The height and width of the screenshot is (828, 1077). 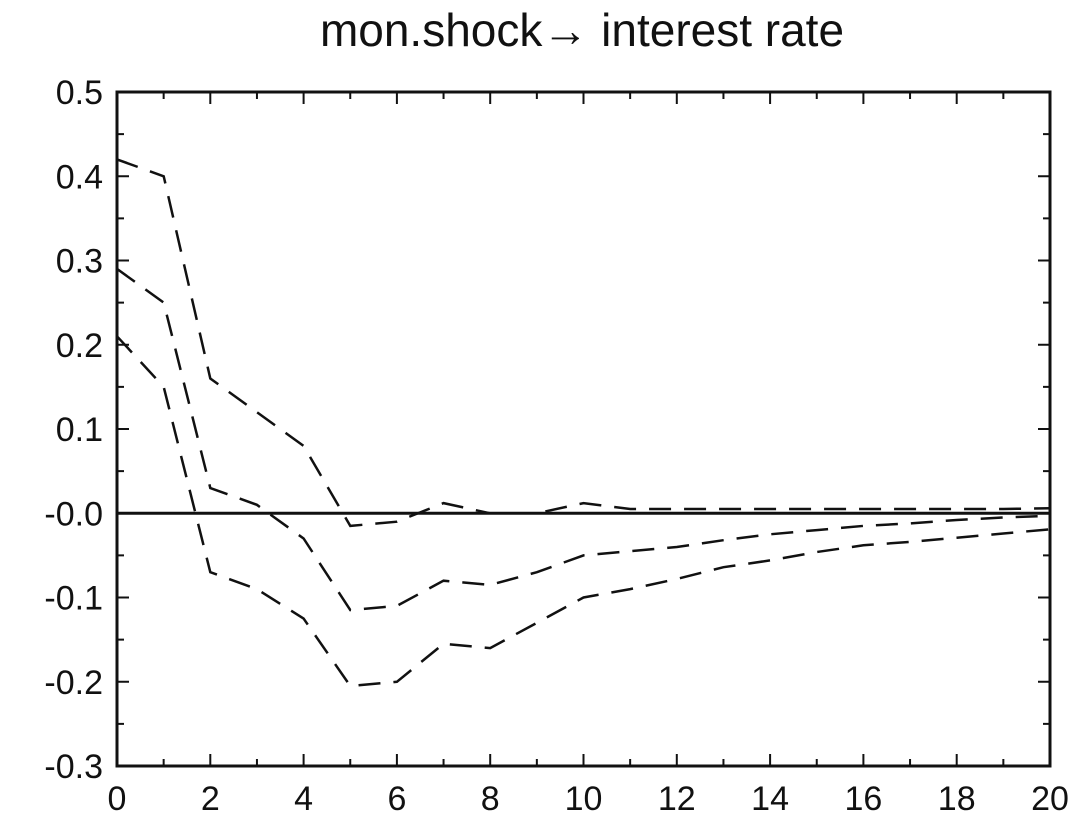 I want to click on x-tick-label: 0, so click(x=117, y=799).